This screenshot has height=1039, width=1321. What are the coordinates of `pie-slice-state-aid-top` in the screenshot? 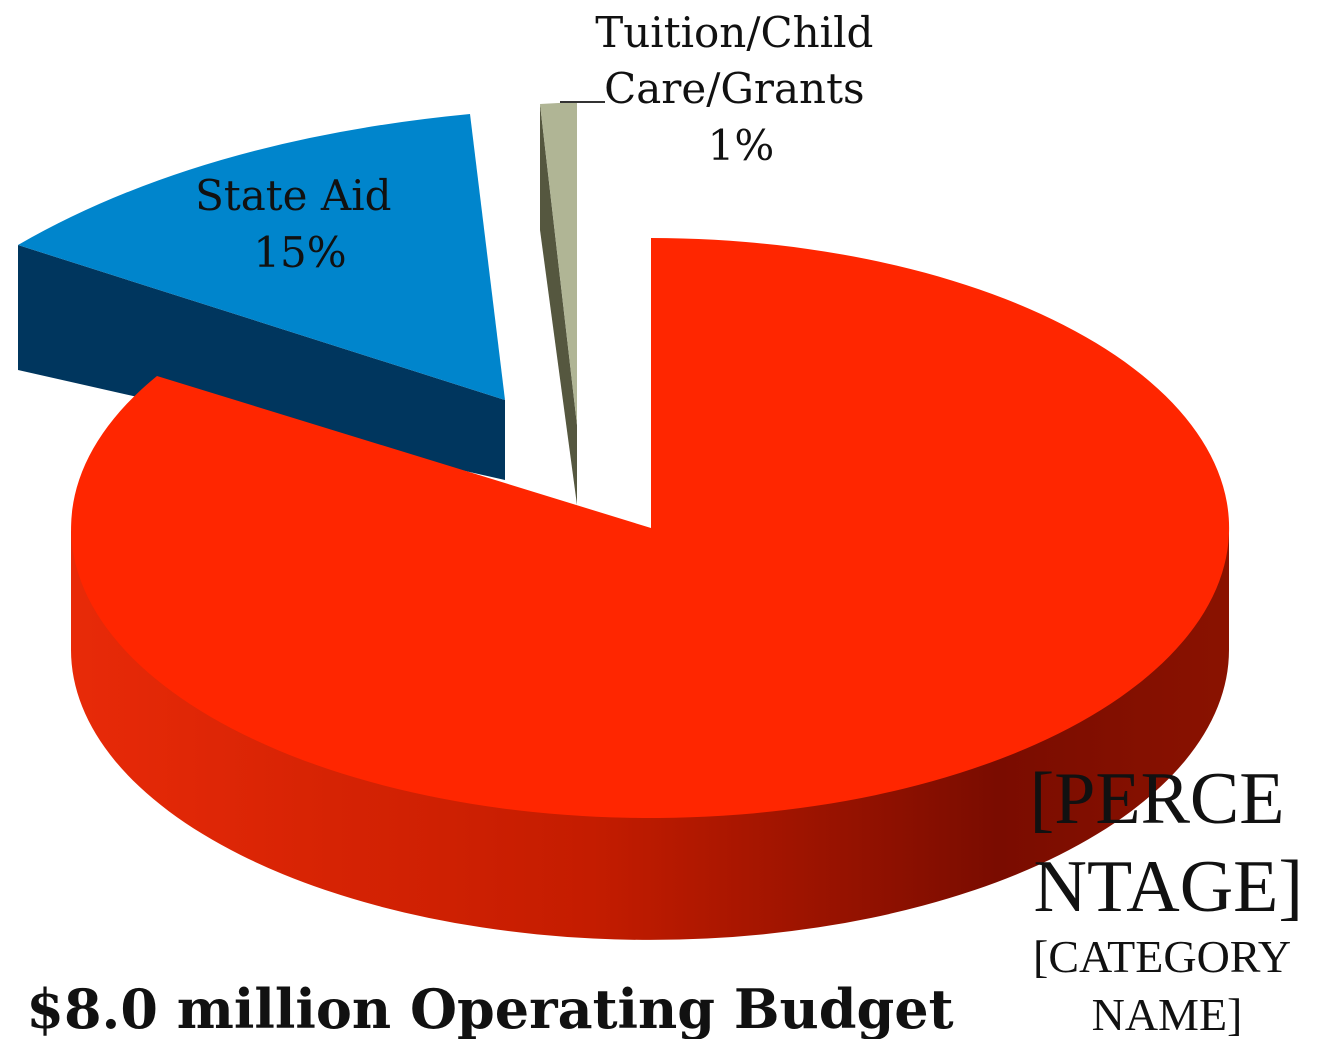 It's located at (261, 257).